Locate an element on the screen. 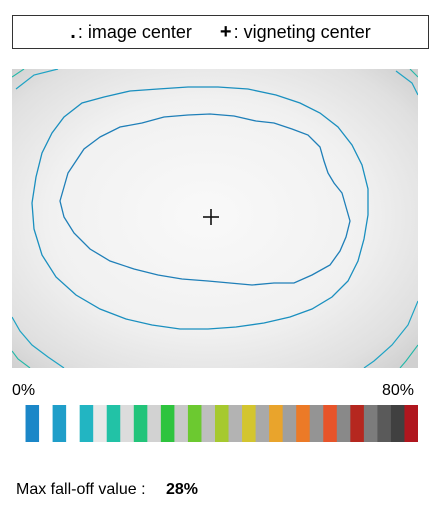 The width and height of the screenshot is (443, 505). max-falloff-label: Max fall-off value : is located at coordinates (81, 489).